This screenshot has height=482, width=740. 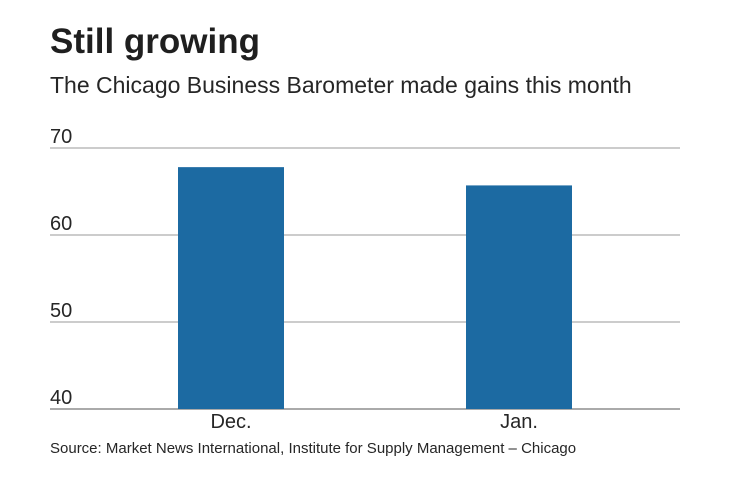 What do you see at coordinates (230, 422) in the screenshot?
I see `x-category-label: Dec.` at bounding box center [230, 422].